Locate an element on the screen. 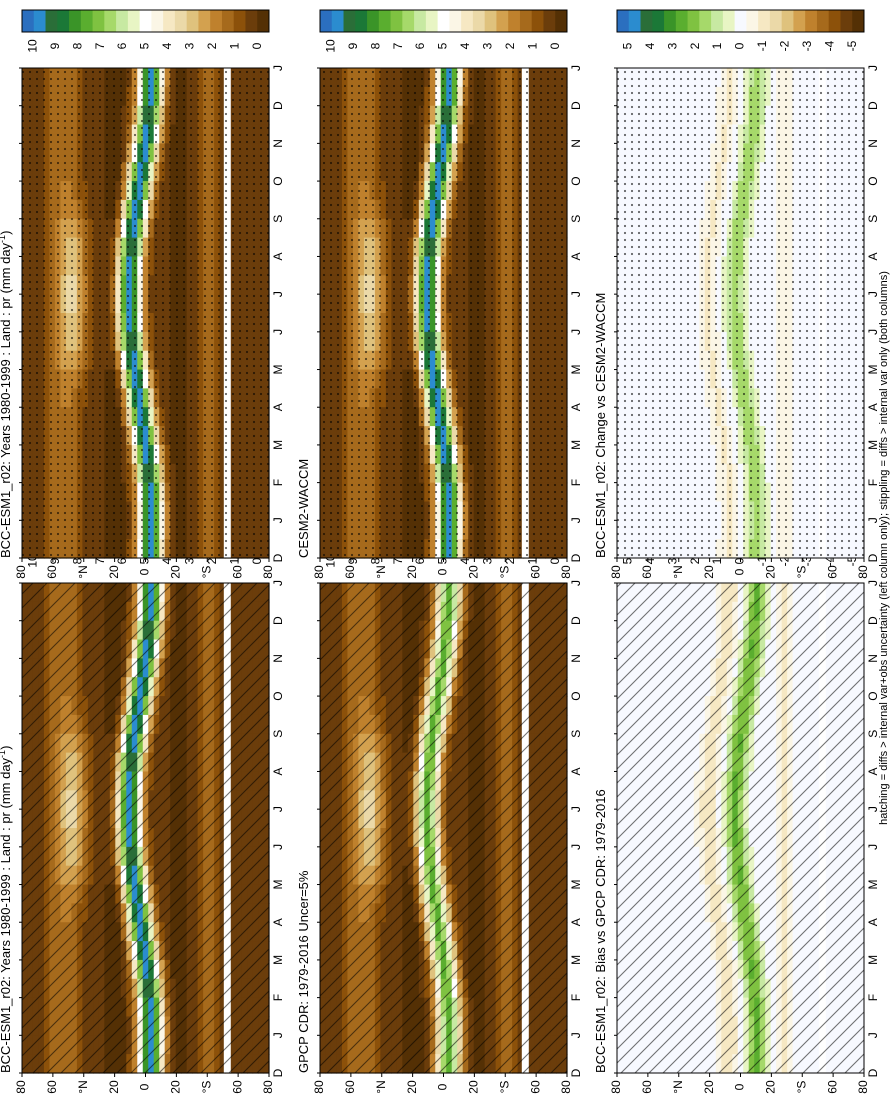  colorbar-label: 1 is located at coordinates (532, 560).